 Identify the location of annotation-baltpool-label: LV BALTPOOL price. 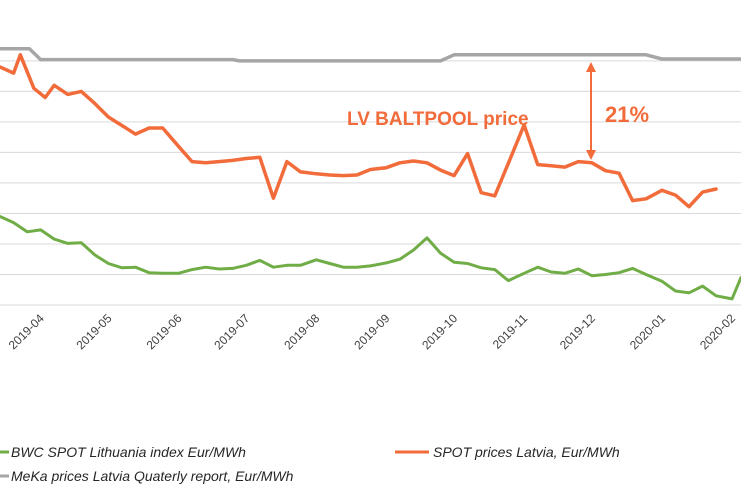
(438, 119).